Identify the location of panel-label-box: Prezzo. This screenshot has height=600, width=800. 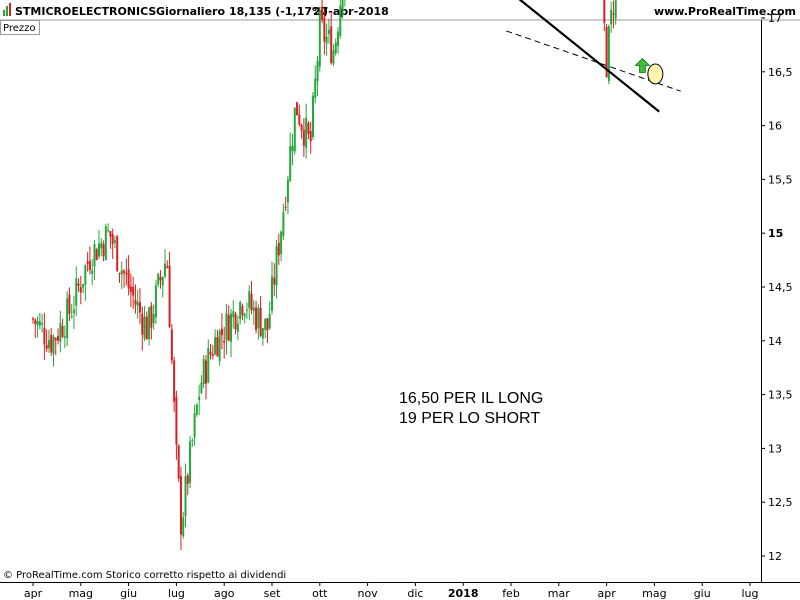
(20, 27).